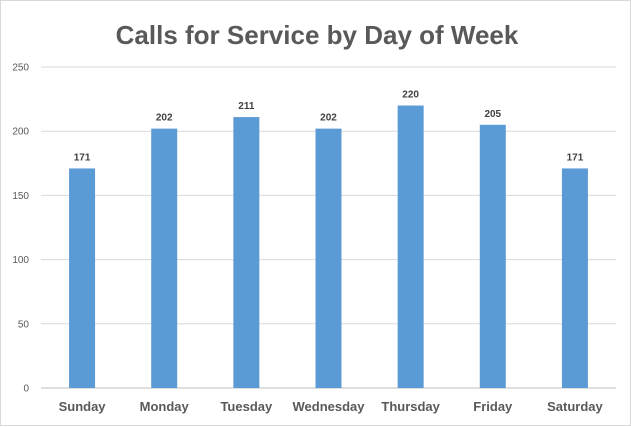  Describe the element at coordinates (328, 406) in the screenshot. I see `x-tick-label: Wednesday` at that location.